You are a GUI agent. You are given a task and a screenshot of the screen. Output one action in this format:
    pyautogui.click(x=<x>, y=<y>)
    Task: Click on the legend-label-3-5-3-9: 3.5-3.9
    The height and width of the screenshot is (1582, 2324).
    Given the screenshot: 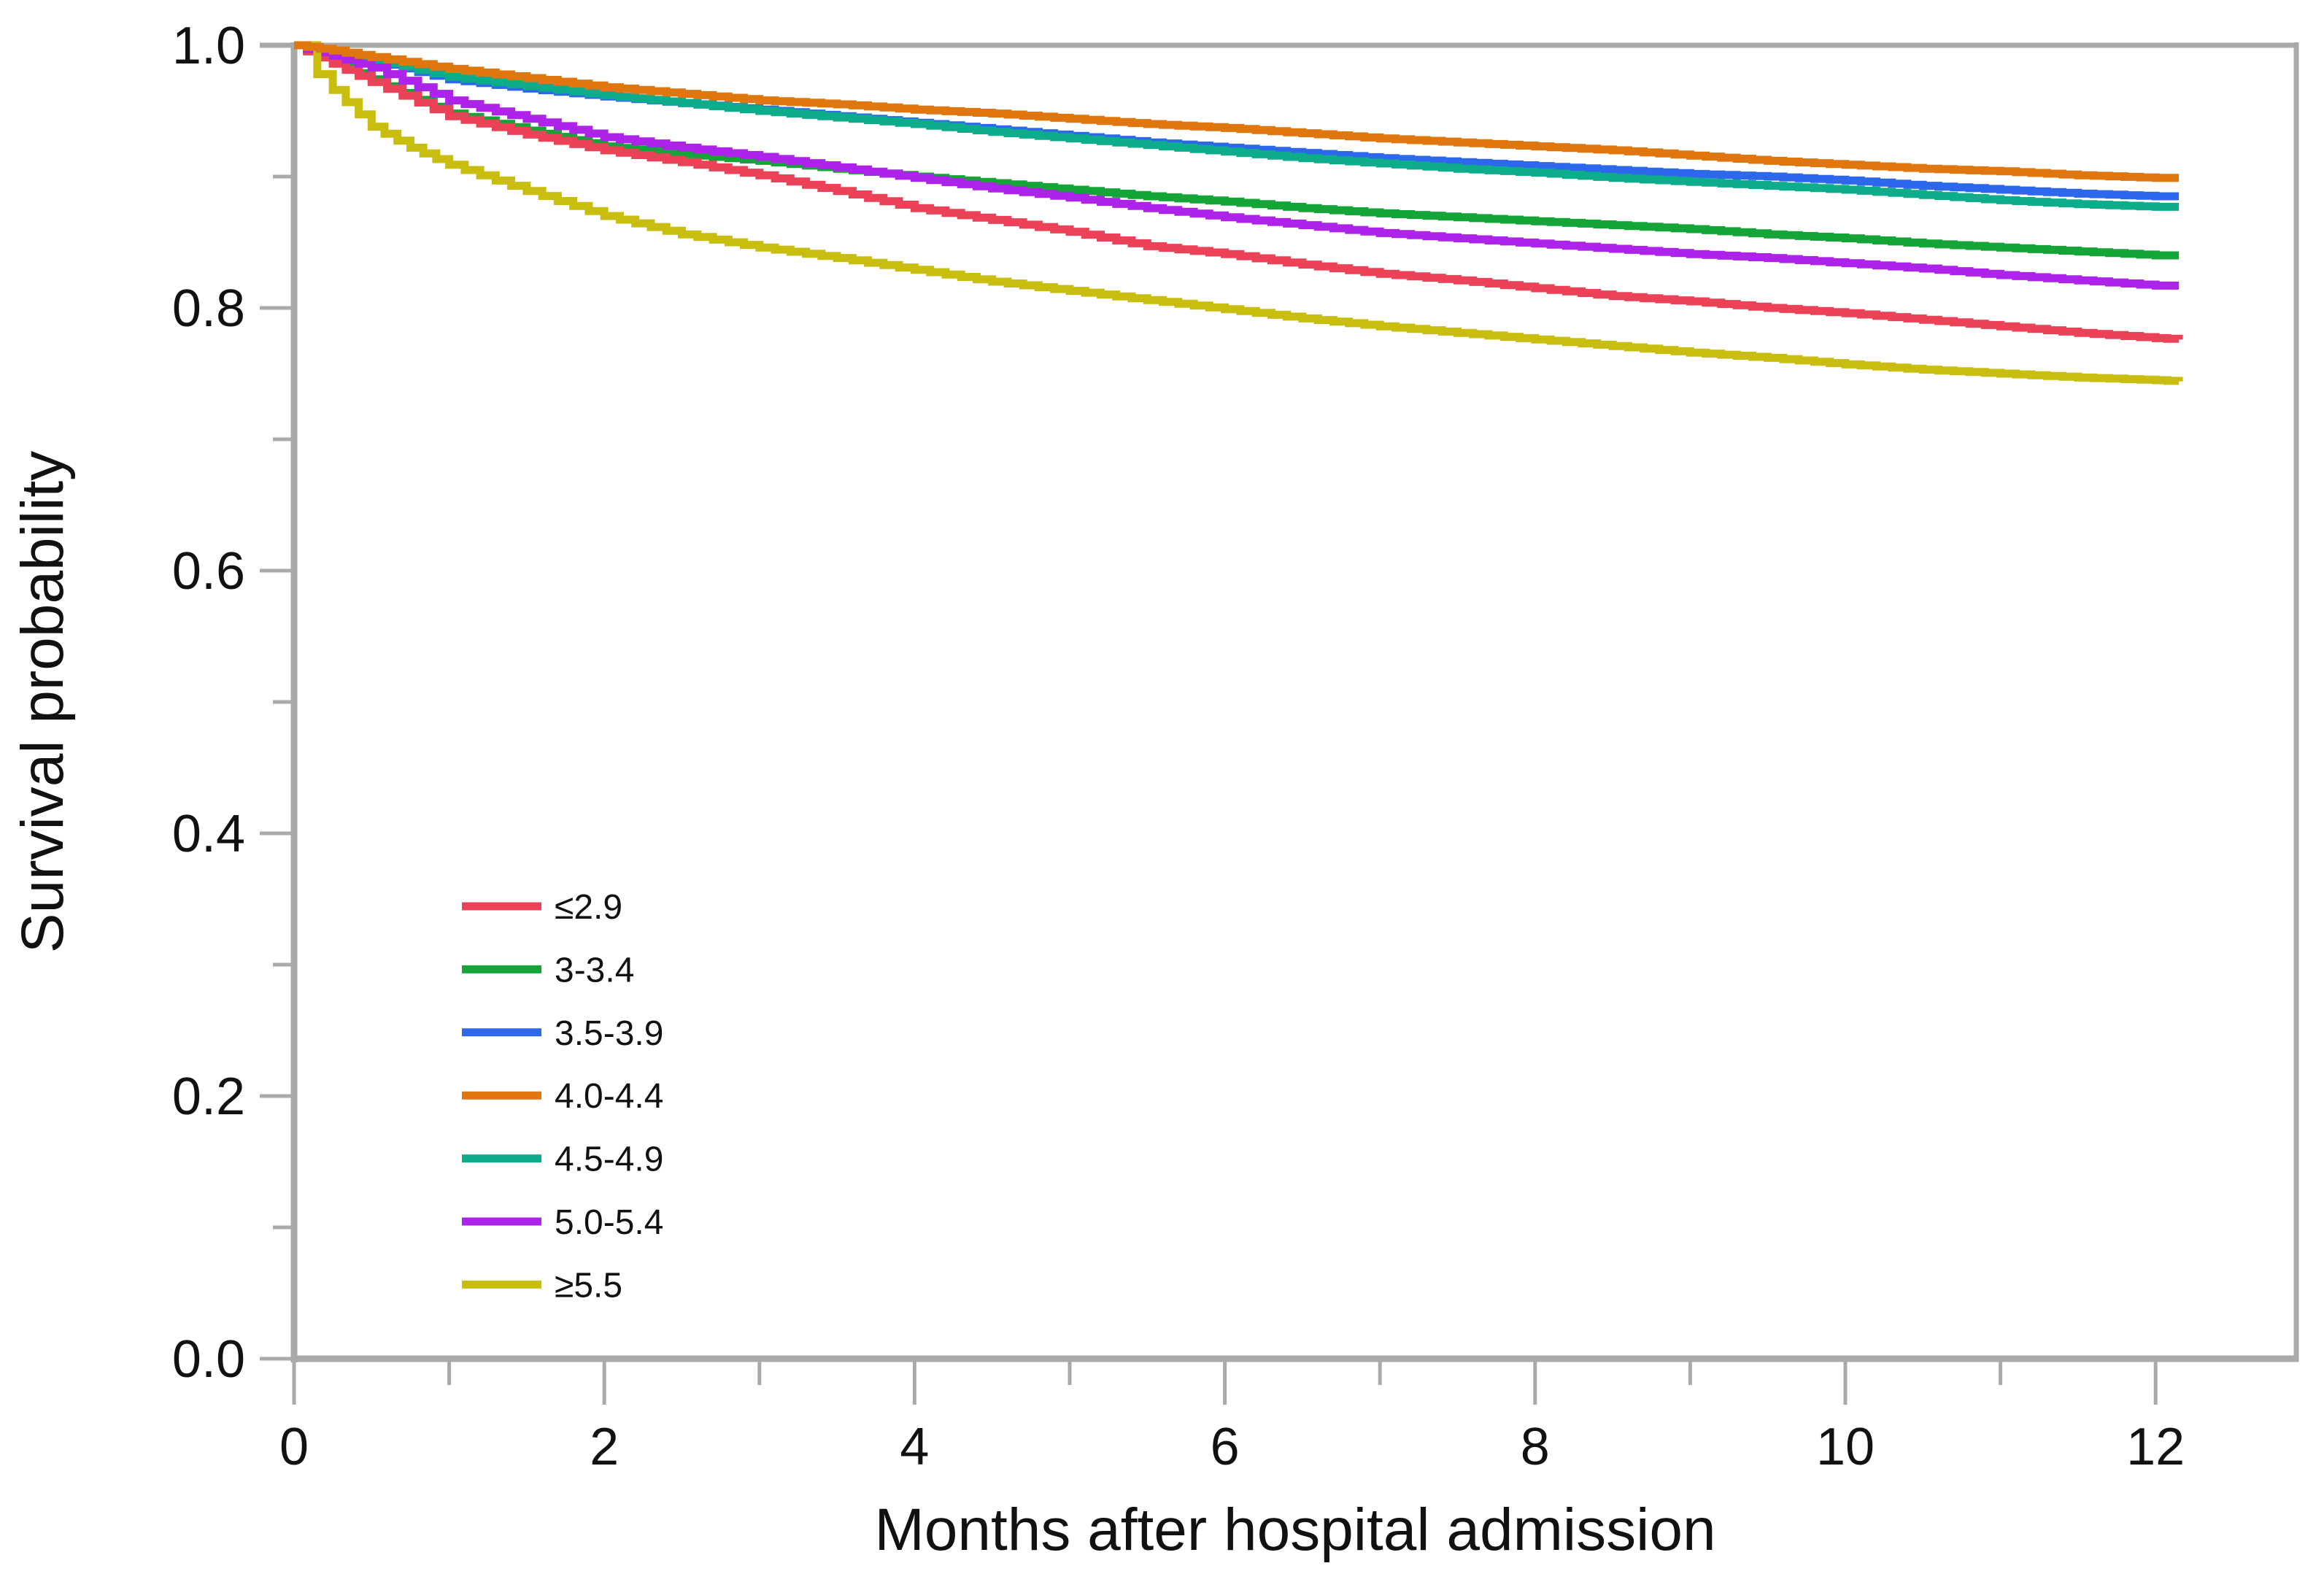 What is the action you would take?
    pyautogui.click(x=609, y=1033)
    